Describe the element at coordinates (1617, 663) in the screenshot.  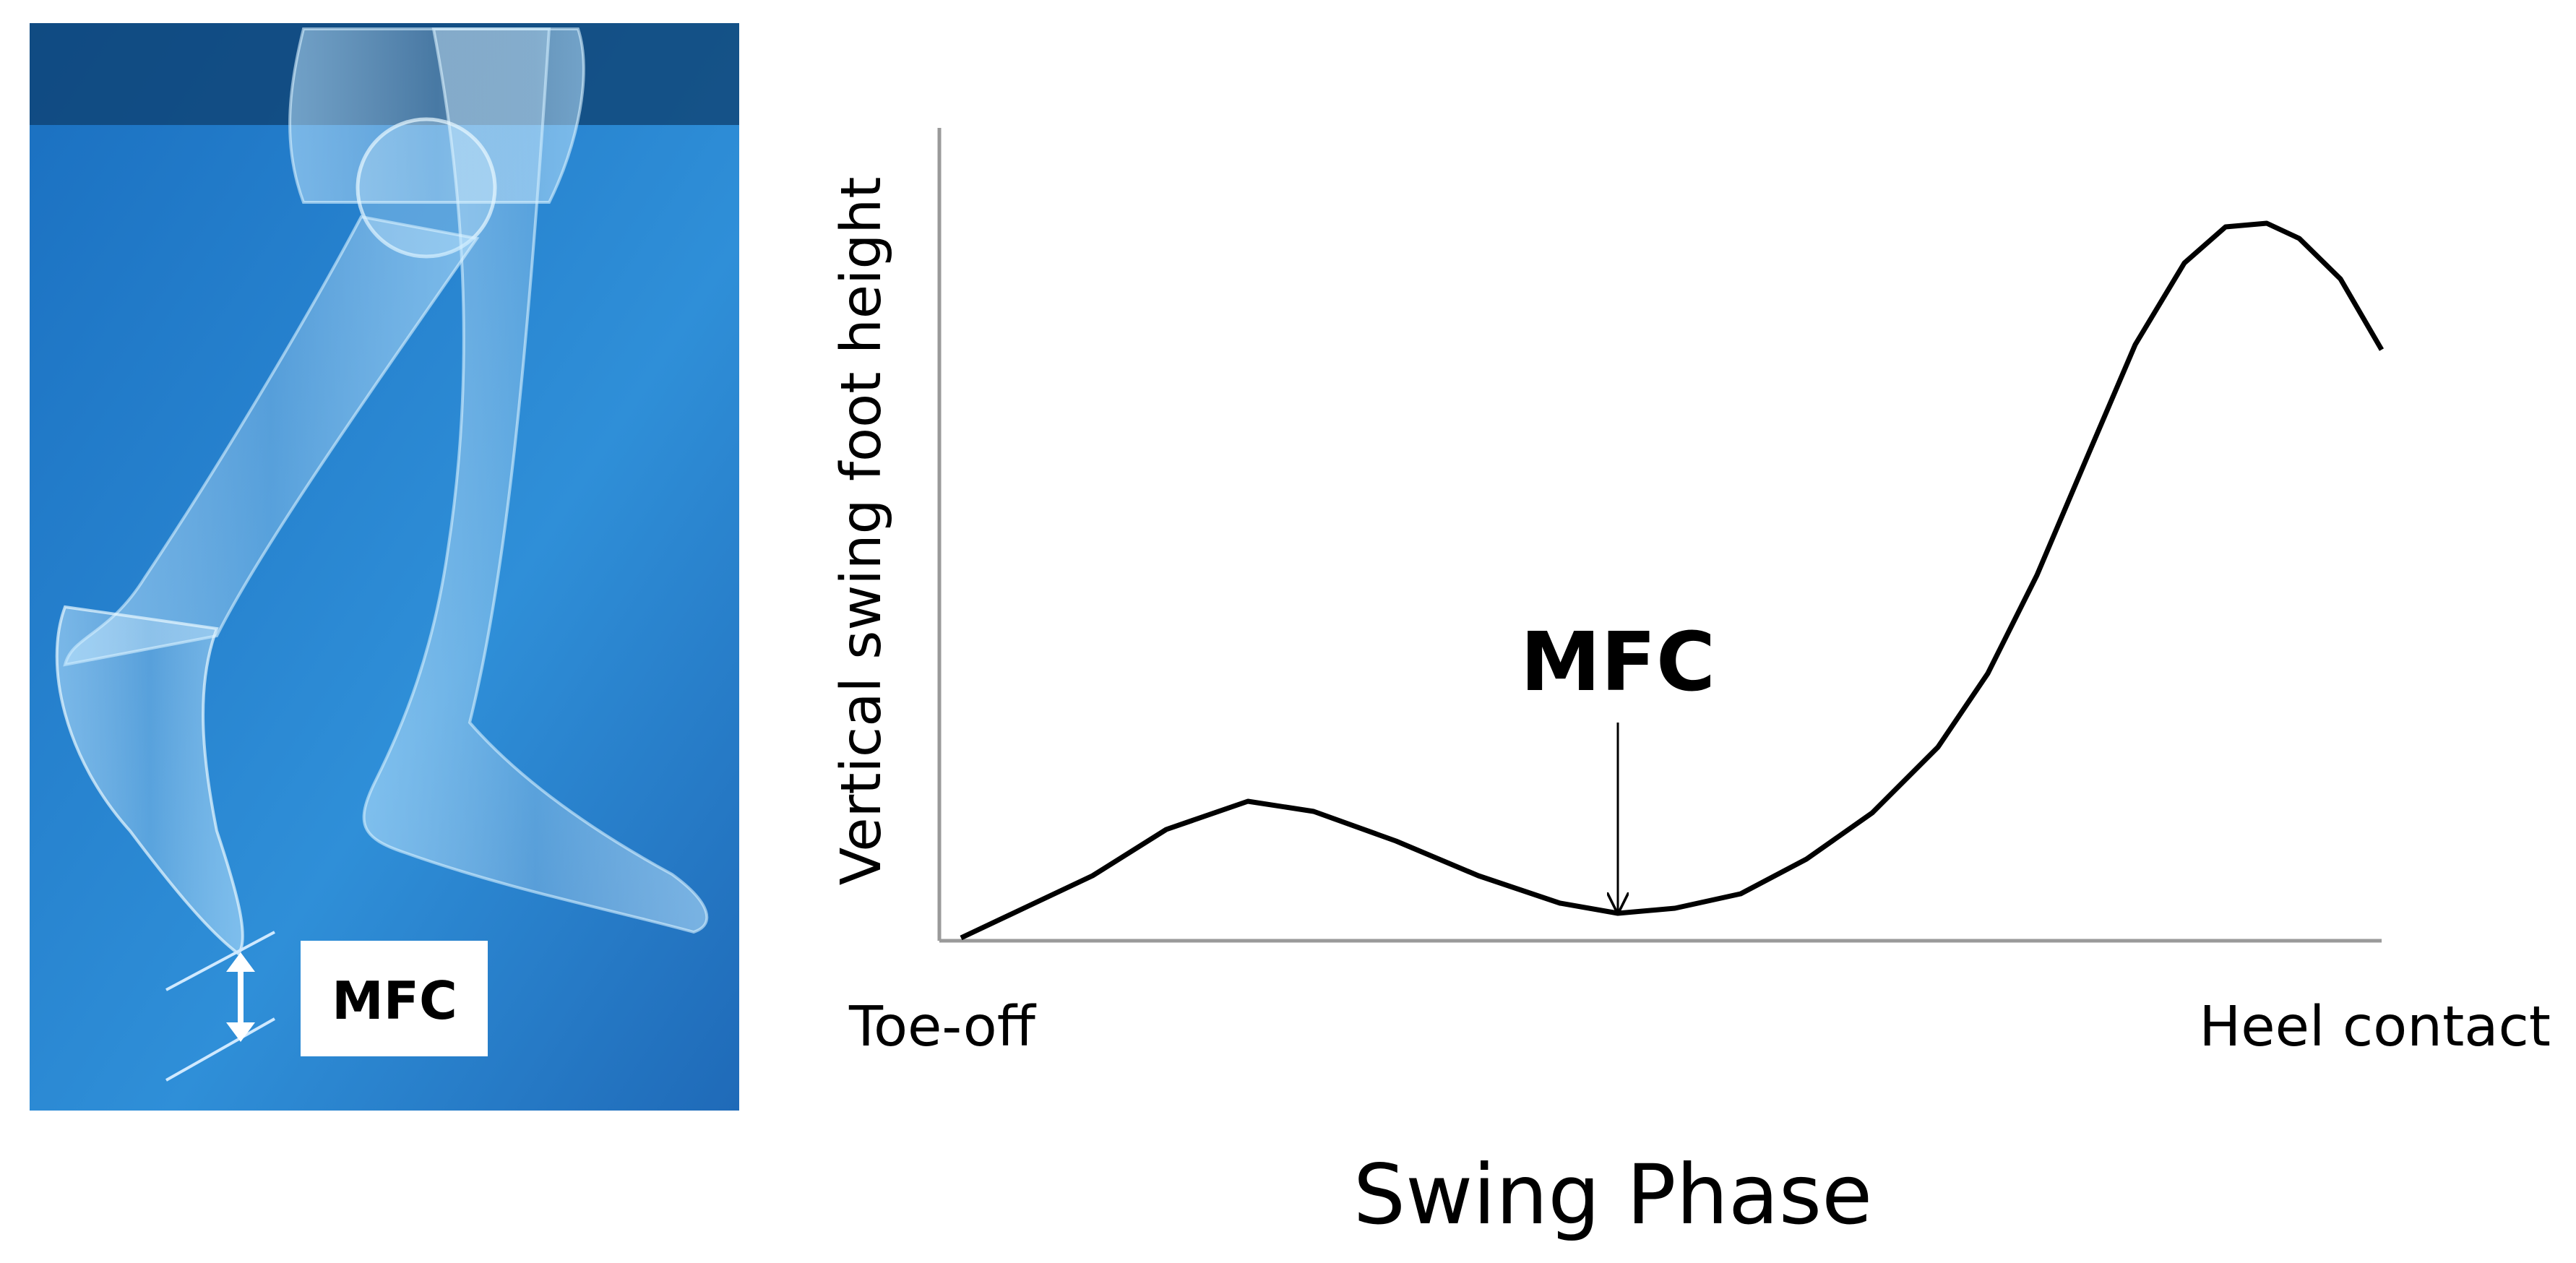
I see `mfc-annotation: MFC` at that location.